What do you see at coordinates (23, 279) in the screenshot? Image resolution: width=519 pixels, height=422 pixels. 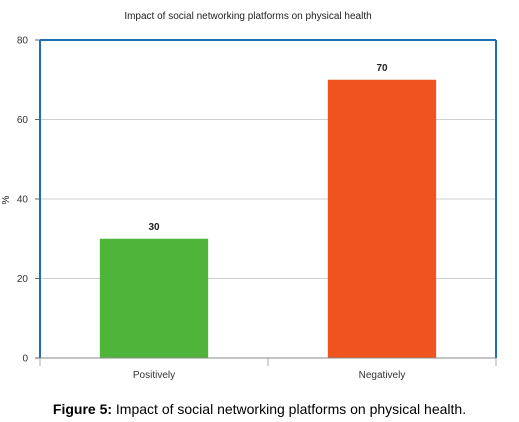 I see `y-tick-label: 20` at bounding box center [23, 279].